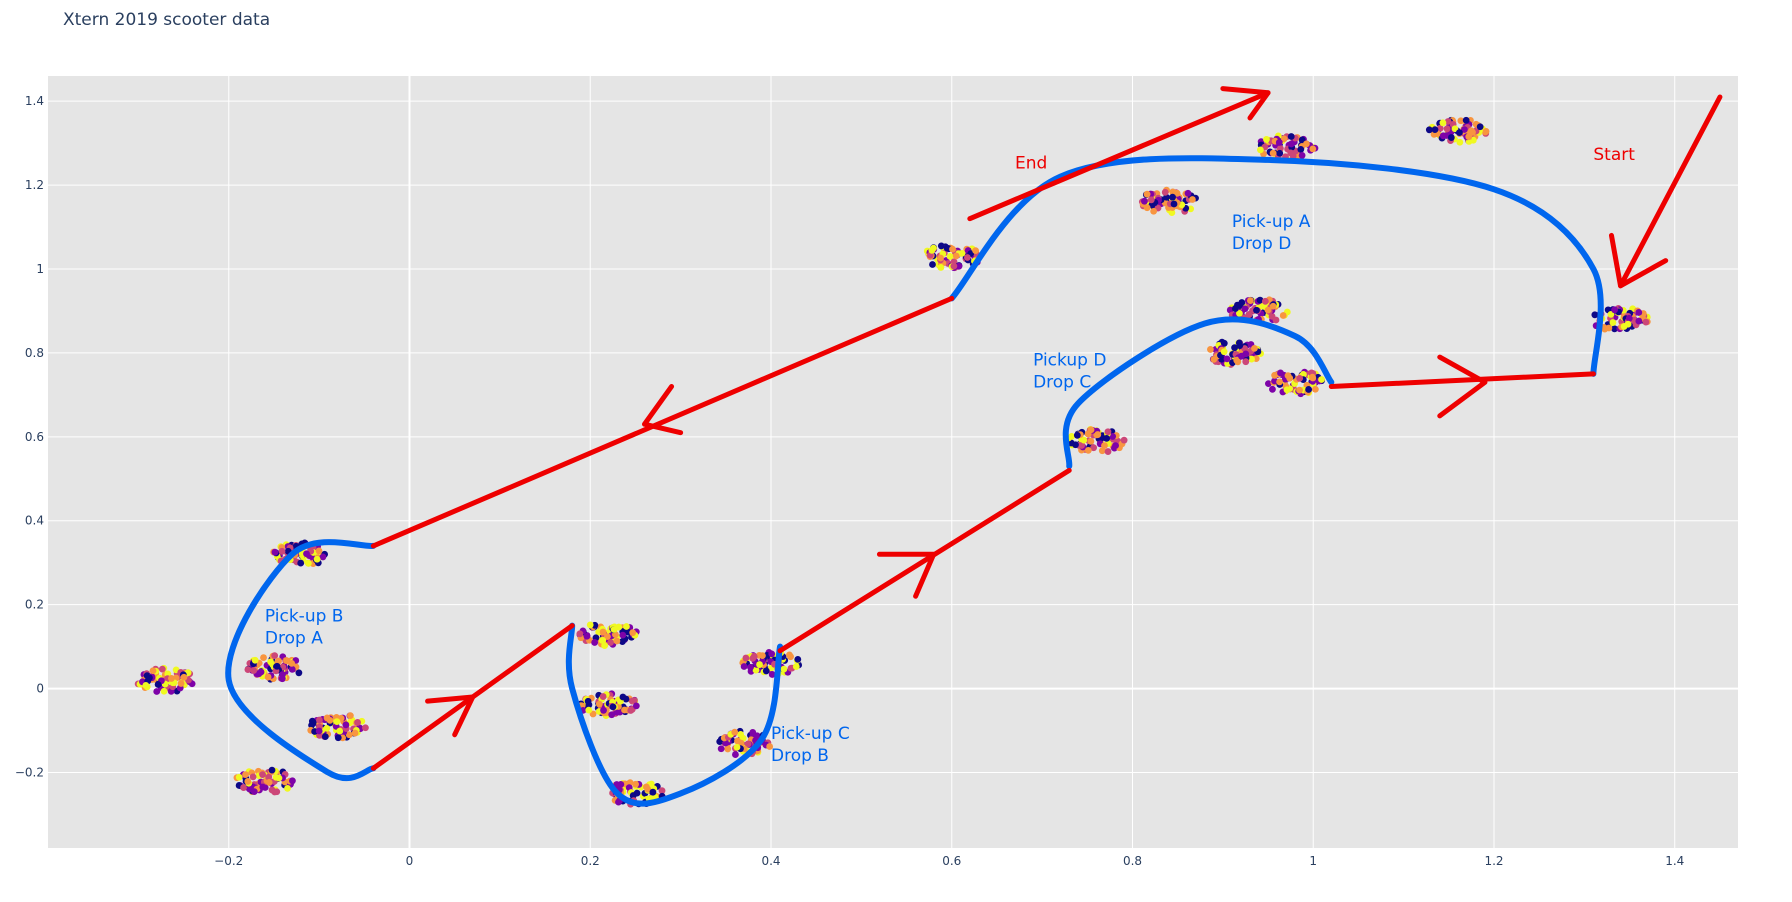  What do you see at coordinates (800, 756) in the screenshot?
I see `annotation-label: Drop B` at bounding box center [800, 756].